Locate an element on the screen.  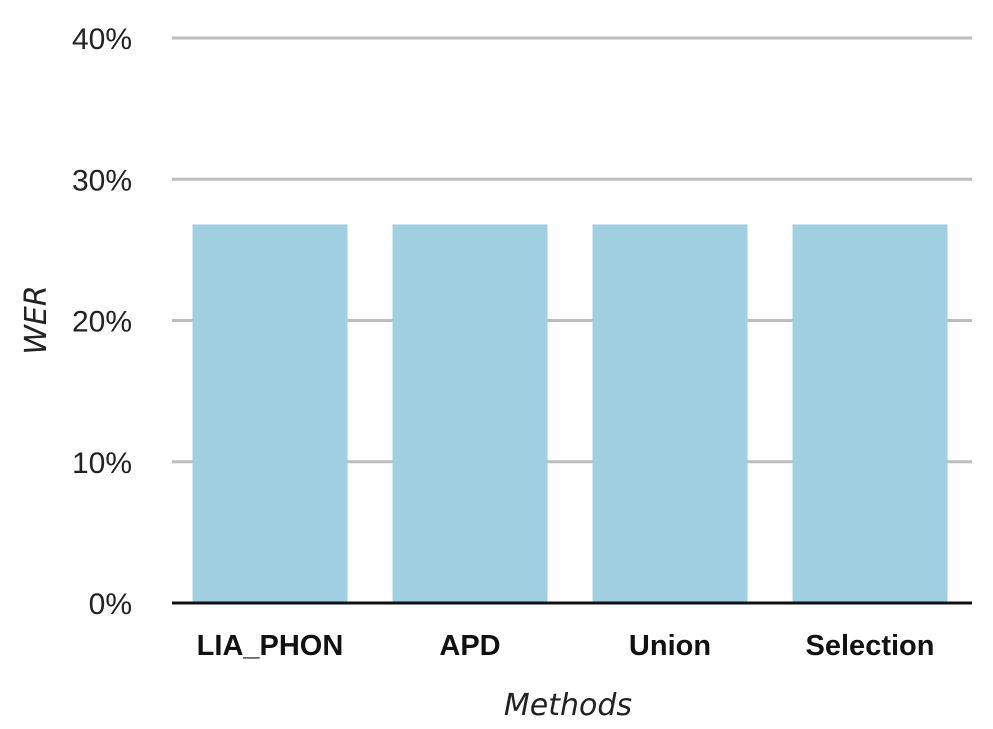
y-tick-label: 40% is located at coordinates (102, 39).